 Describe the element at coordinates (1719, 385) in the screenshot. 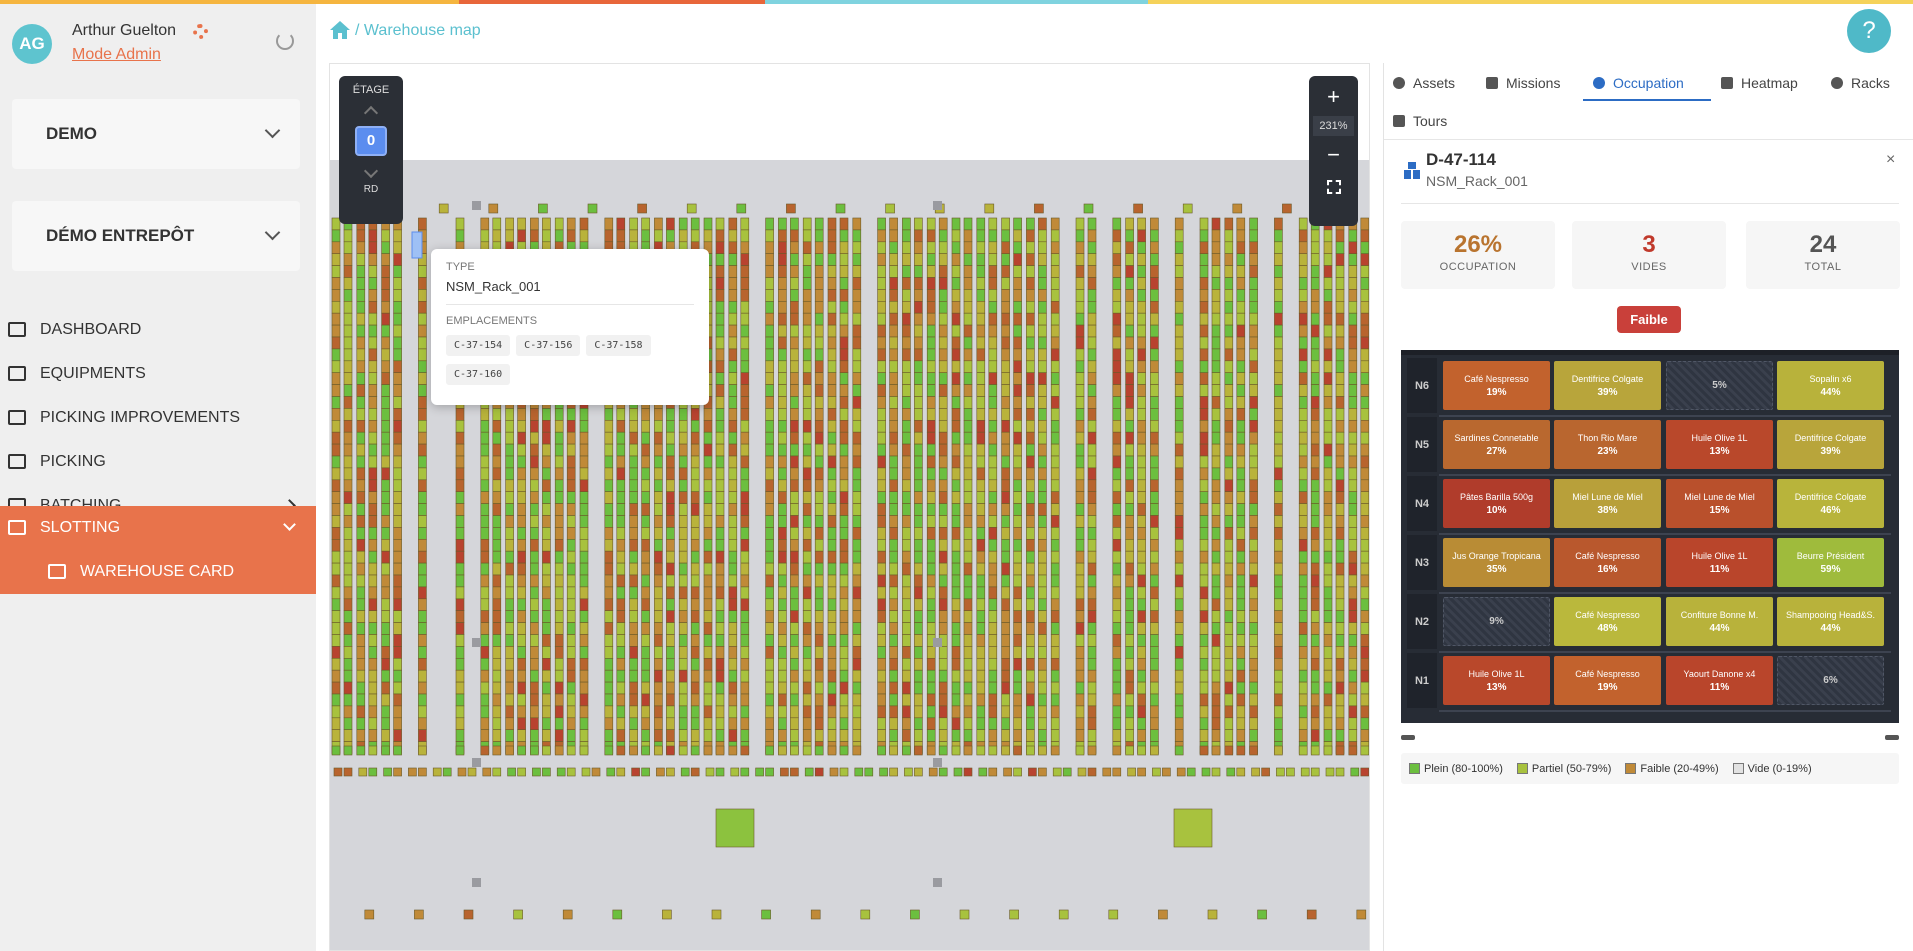

I see `slot: 5%` at that location.